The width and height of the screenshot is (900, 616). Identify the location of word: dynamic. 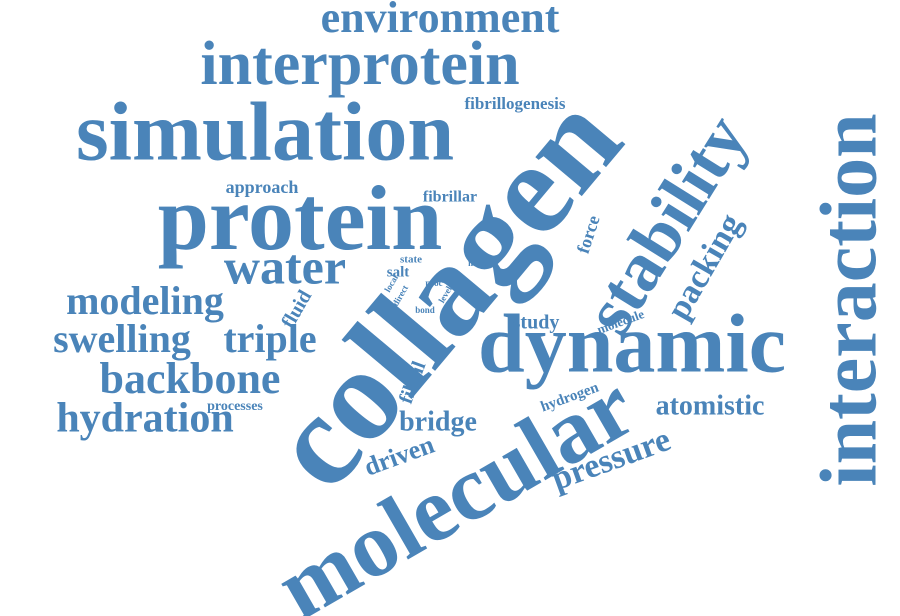
(632, 343).